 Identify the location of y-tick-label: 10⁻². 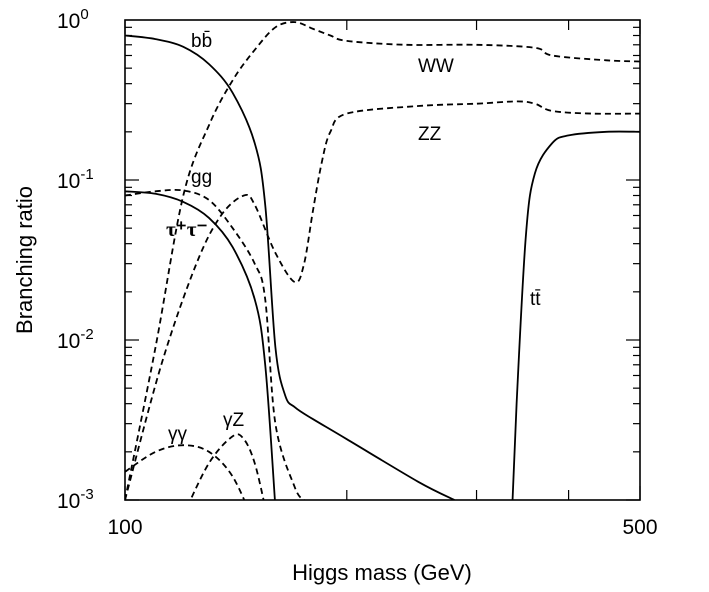
(75, 339).